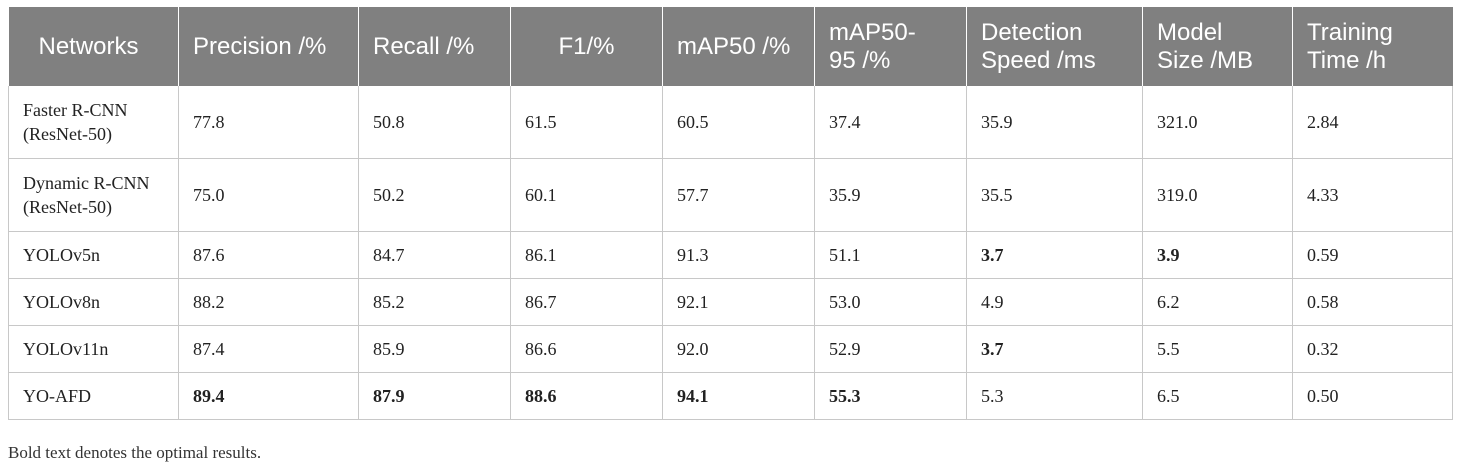 This screenshot has width=1460, height=470. What do you see at coordinates (1372, 396) in the screenshot?
I see `cell-training-time: 0.50` at bounding box center [1372, 396].